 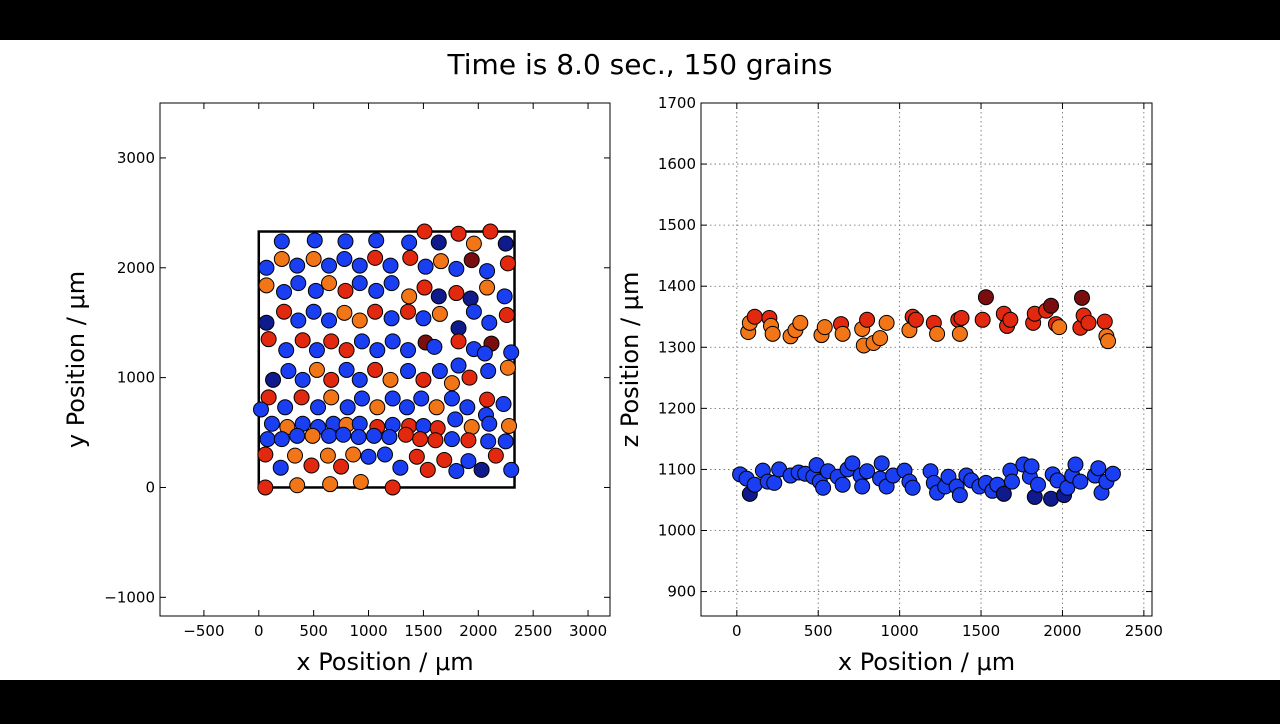 What do you see at coordinates (150, 487) in the screenshot?
I see `y-tick-label: 0` at bounding box center [150, 487].